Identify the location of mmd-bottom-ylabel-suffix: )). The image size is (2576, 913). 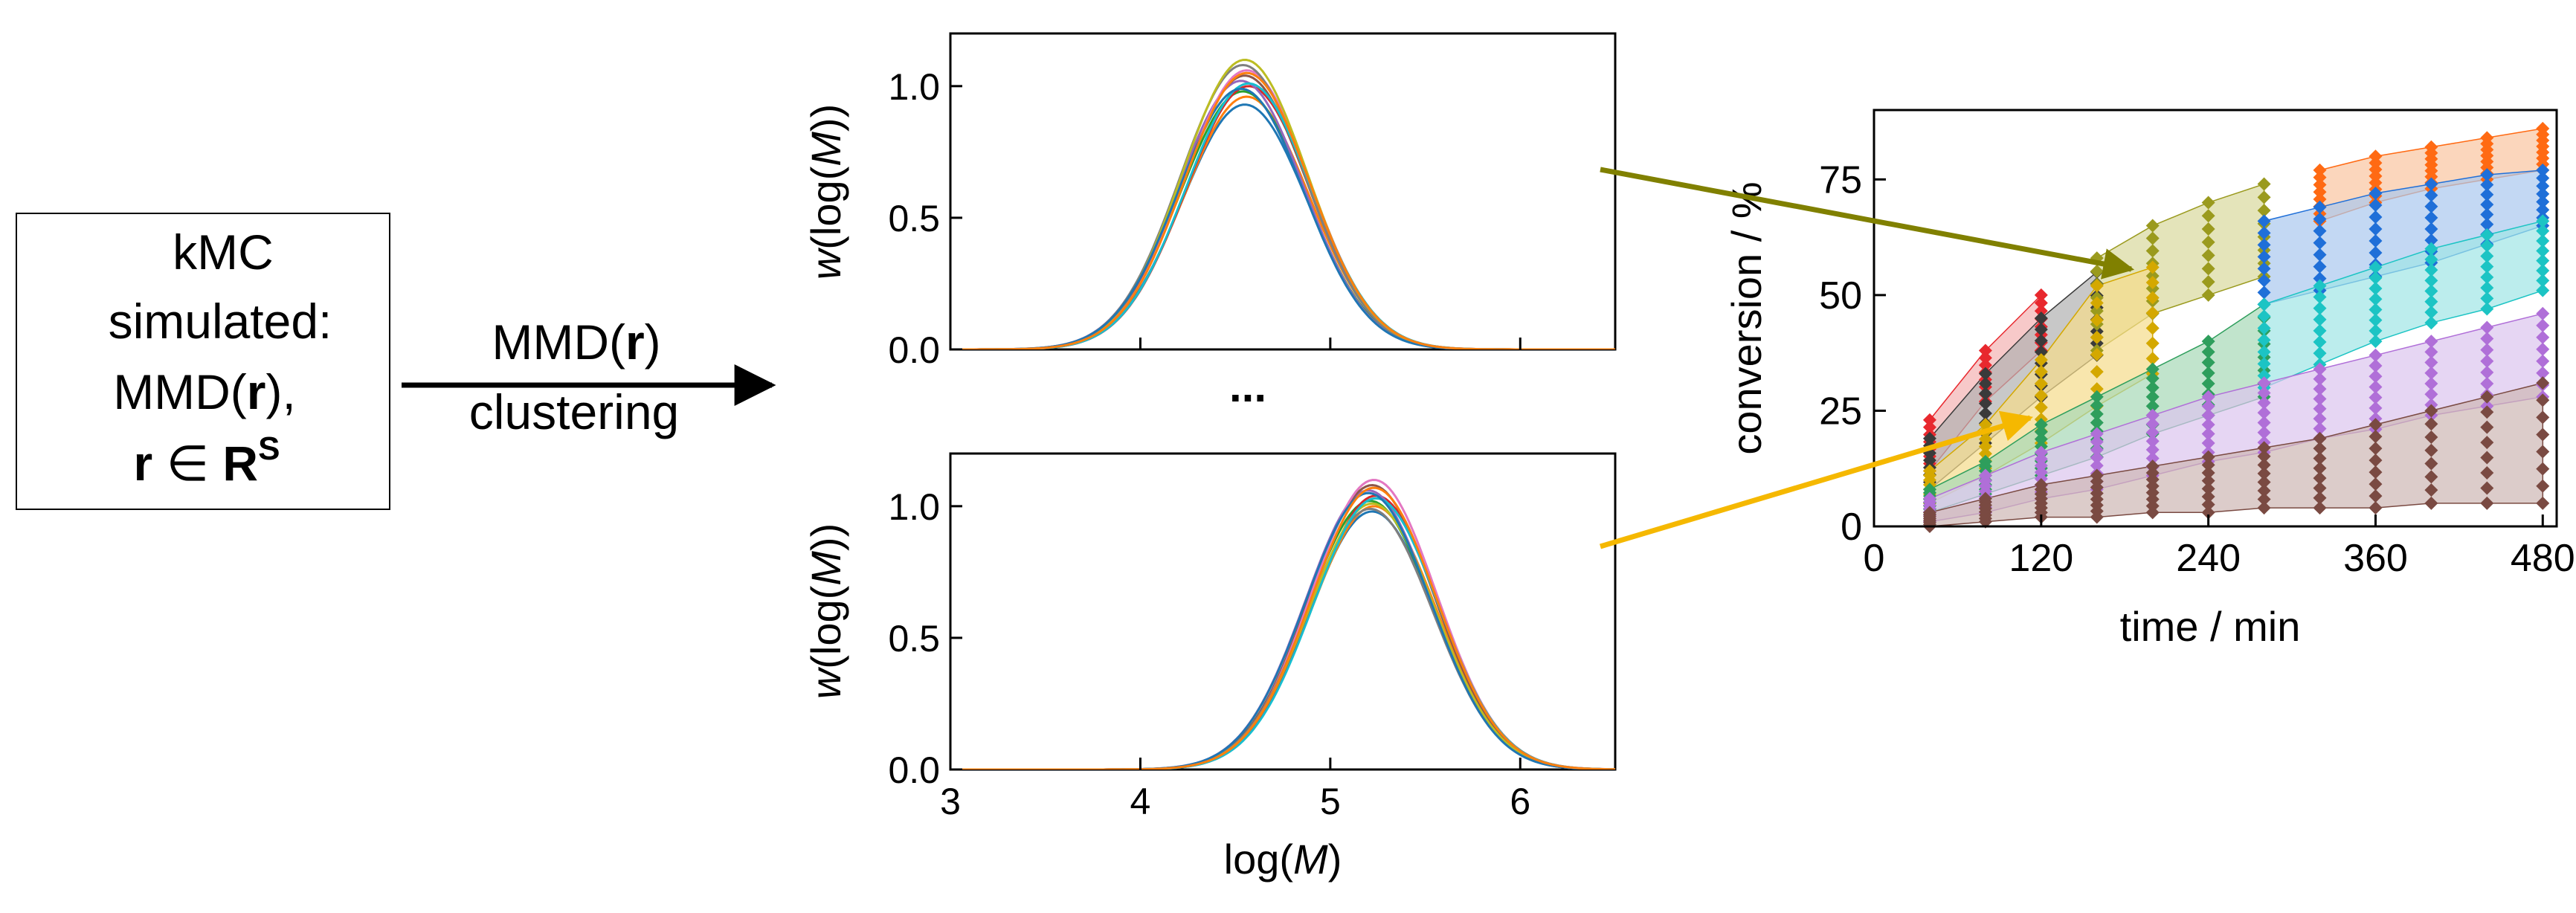
(825, 537).